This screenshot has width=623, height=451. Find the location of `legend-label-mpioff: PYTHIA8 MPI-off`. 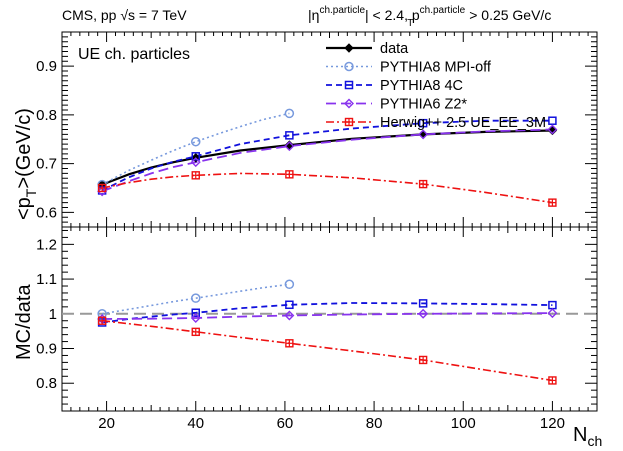

legend-label-mpioff: PYTHIA8 MPI-off is located at coordinates (436, 68).